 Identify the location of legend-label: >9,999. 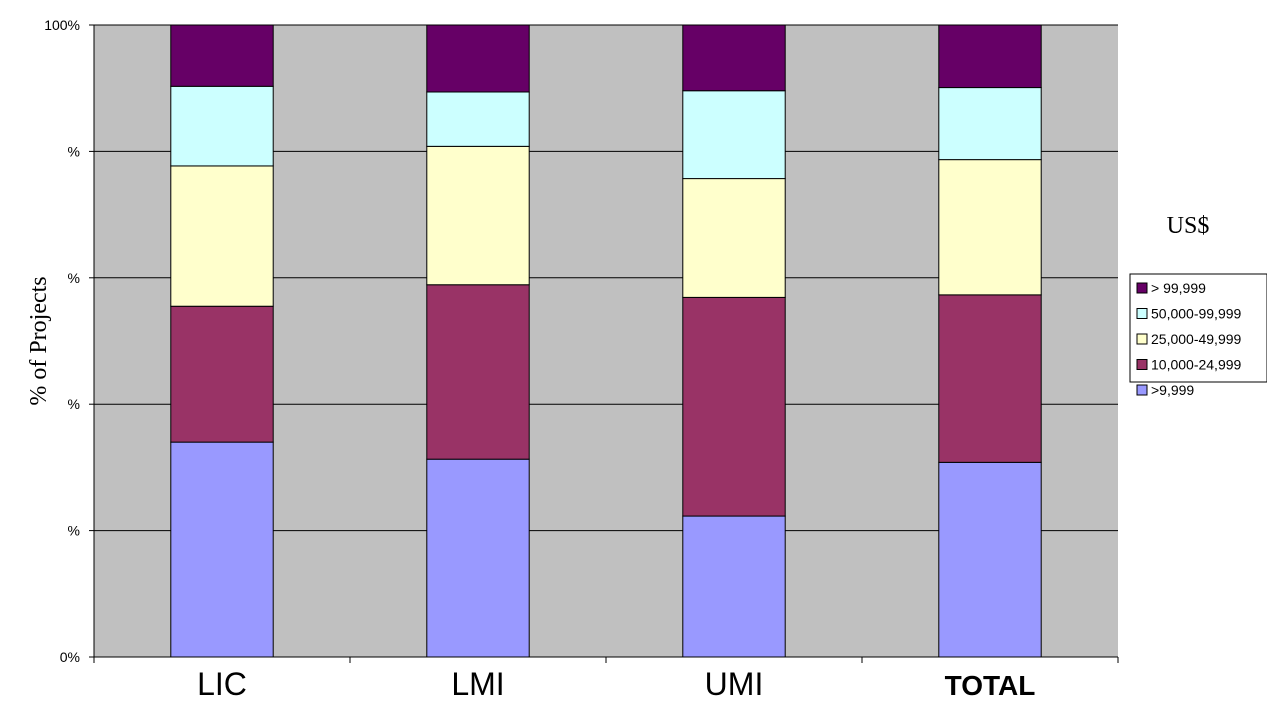
(1172, 390).